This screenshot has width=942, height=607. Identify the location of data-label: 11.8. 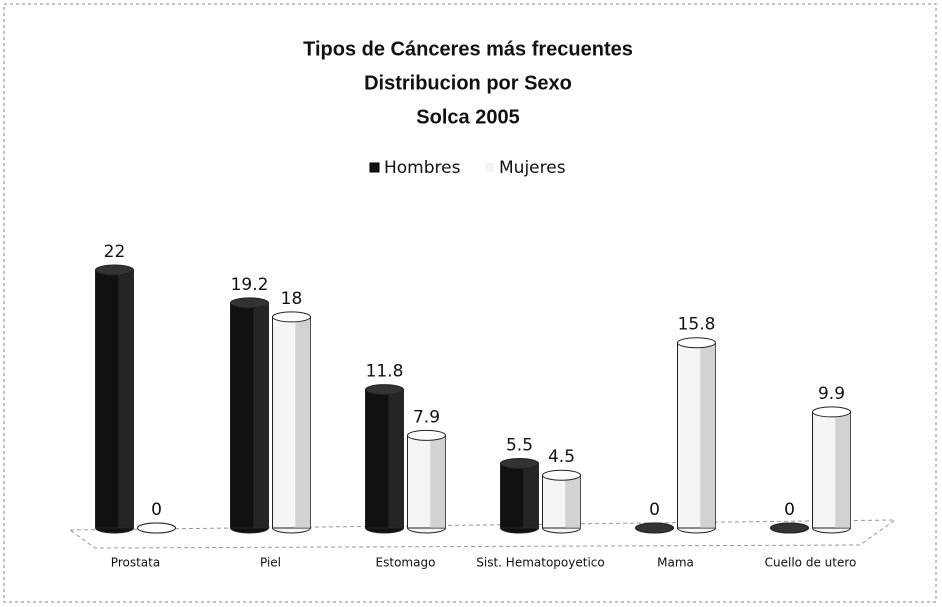
(385, 372).